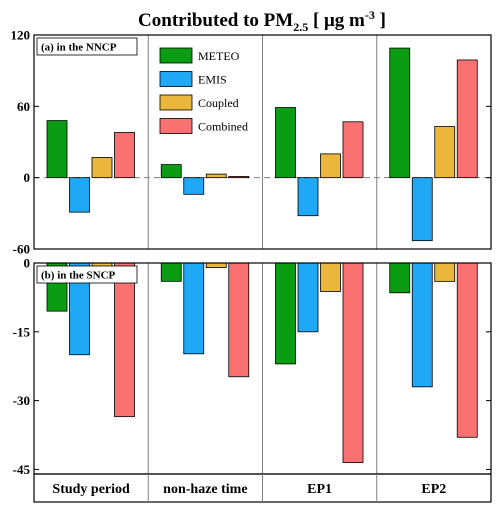 The image size is (500, 507). What do you see at coordinates (380, 20) in the screenshot?
I see `chart-title-unit-close: ]` at bounding box center [380, 20].